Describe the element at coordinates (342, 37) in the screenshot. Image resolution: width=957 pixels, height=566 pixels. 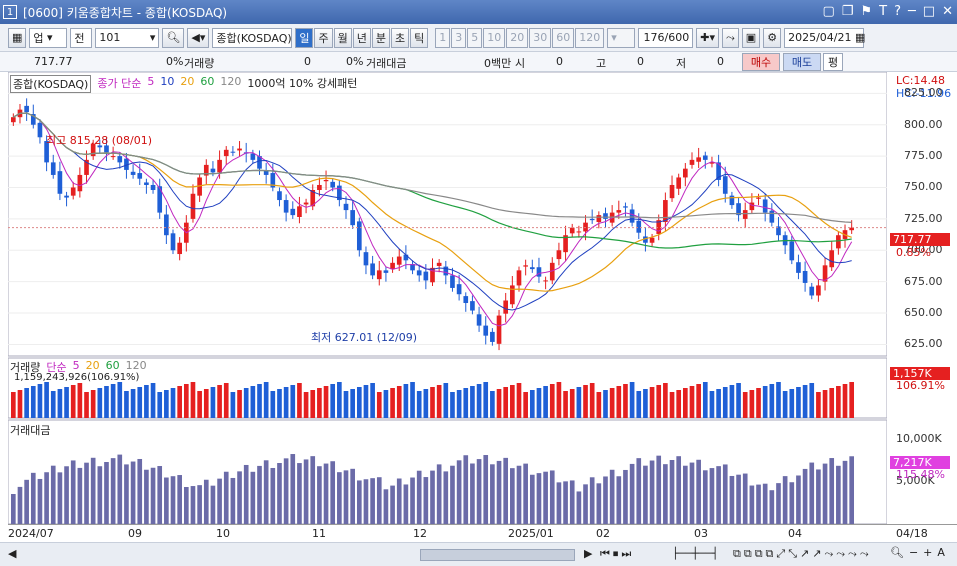
I see `period-tab-2: 월` at that location.